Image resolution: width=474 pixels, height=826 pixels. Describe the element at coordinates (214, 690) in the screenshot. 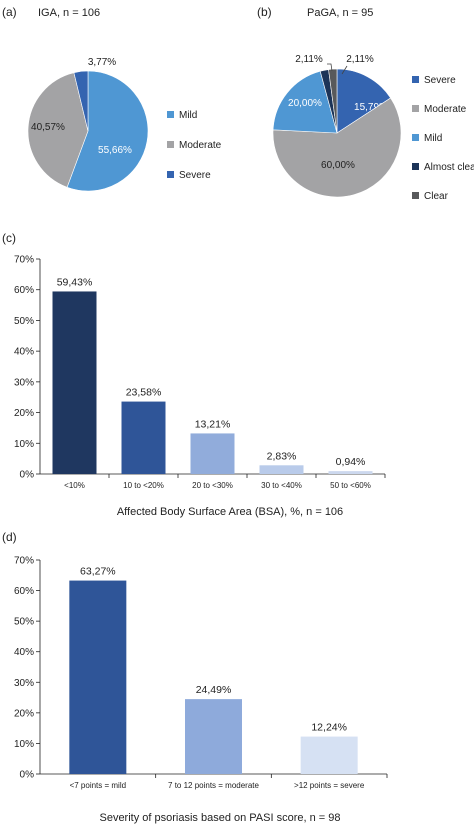

I see `bar-value-label: 24,49%` at that location.